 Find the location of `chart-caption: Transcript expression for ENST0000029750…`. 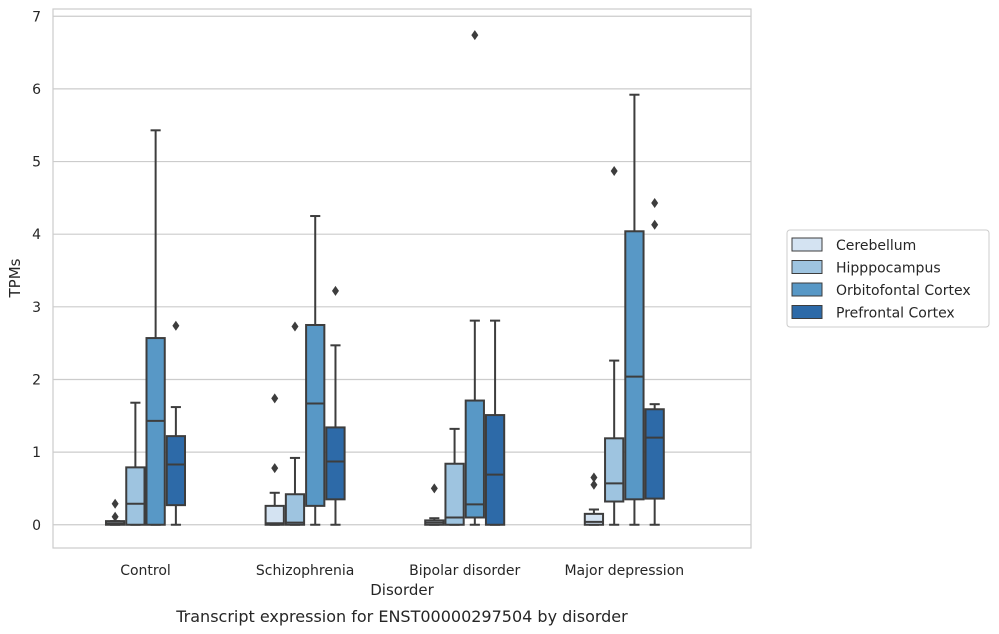

chart-caption: Transcript expression for ENST0000029750… is located at coordinates (401, 616).